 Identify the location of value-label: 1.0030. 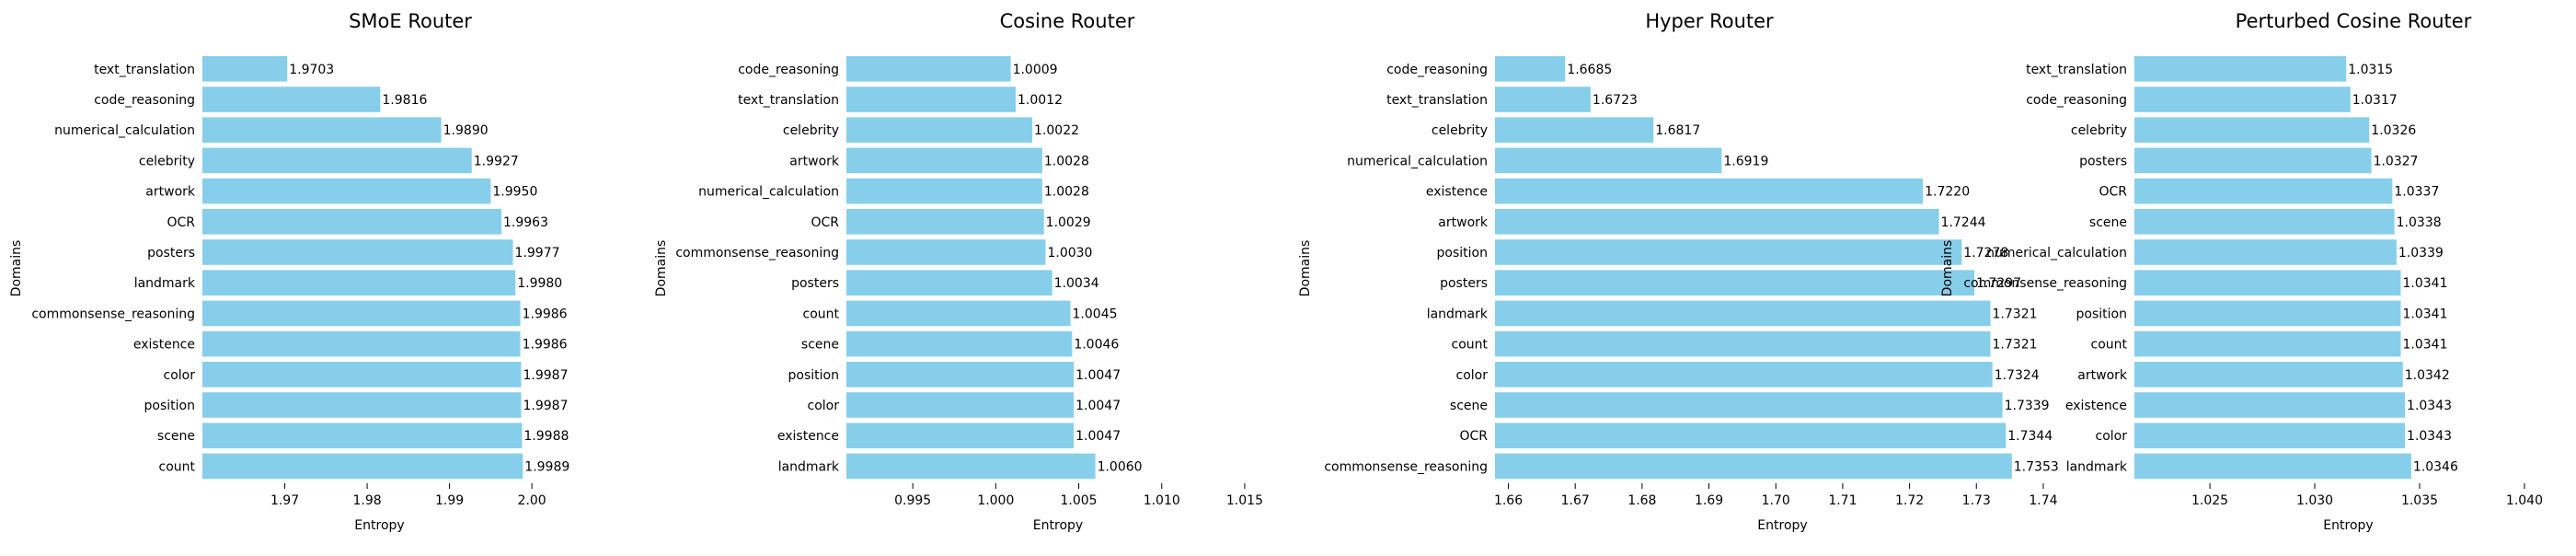
(1069, 253).